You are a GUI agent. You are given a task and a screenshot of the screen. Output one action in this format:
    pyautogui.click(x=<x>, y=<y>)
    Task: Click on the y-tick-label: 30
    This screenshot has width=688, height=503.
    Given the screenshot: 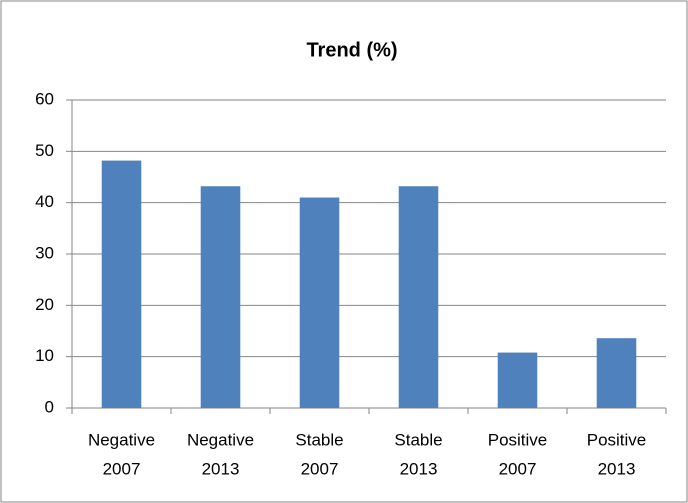 What is the action you would take?
    pyautogui.click(x=44, y=252)
    